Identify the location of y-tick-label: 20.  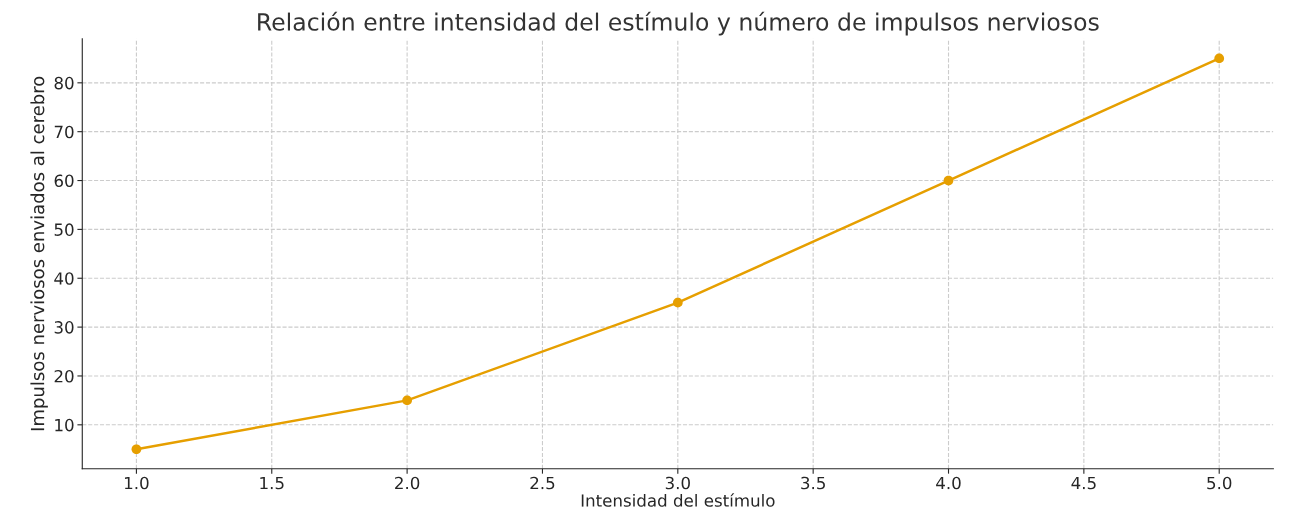
(64, 376).